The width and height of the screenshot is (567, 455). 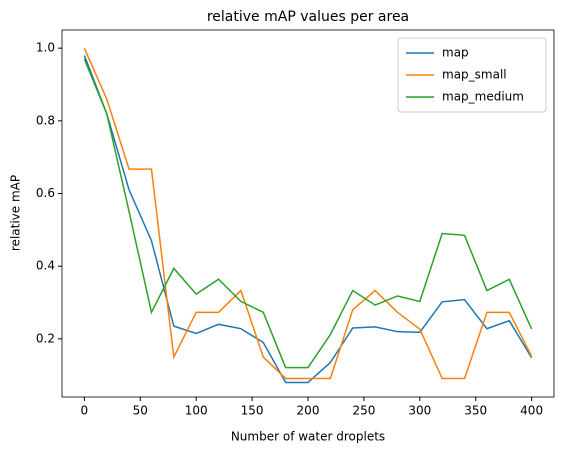 What do you see at coordinates (45, 193) in the screenshot?
I see `y-tick-label: 0.6` at bounding box center [45, 193].